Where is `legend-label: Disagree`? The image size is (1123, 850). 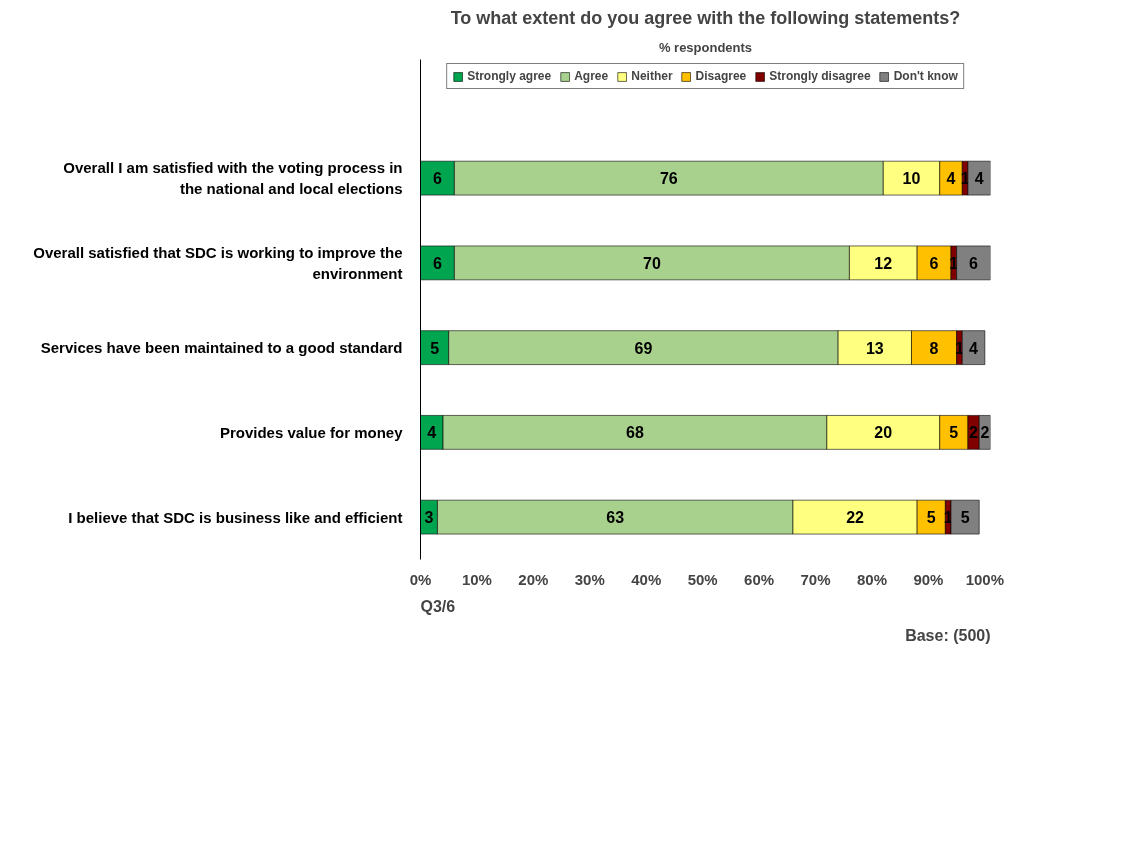
legend-label: Disagree is located at coordinates (721, 76).